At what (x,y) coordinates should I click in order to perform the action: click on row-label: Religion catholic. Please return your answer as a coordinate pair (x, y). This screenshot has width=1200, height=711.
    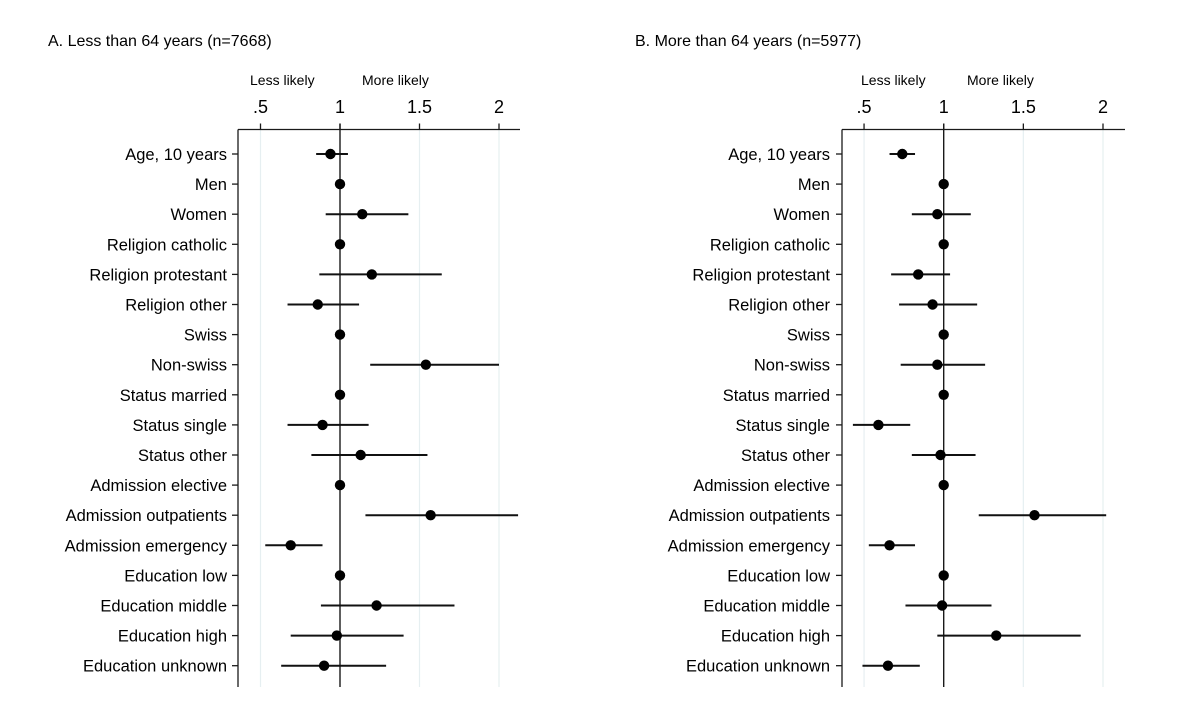
    Looking at the image, I should click on (167, 245).